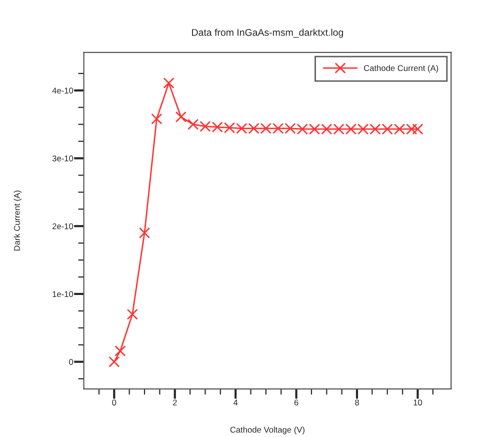 The height and width of the screenshot is (437, 493). What do you see at coordinates (296, 403) in the screenshot?
I see `x-tick-label: 6` at bounding box center [296, 403].